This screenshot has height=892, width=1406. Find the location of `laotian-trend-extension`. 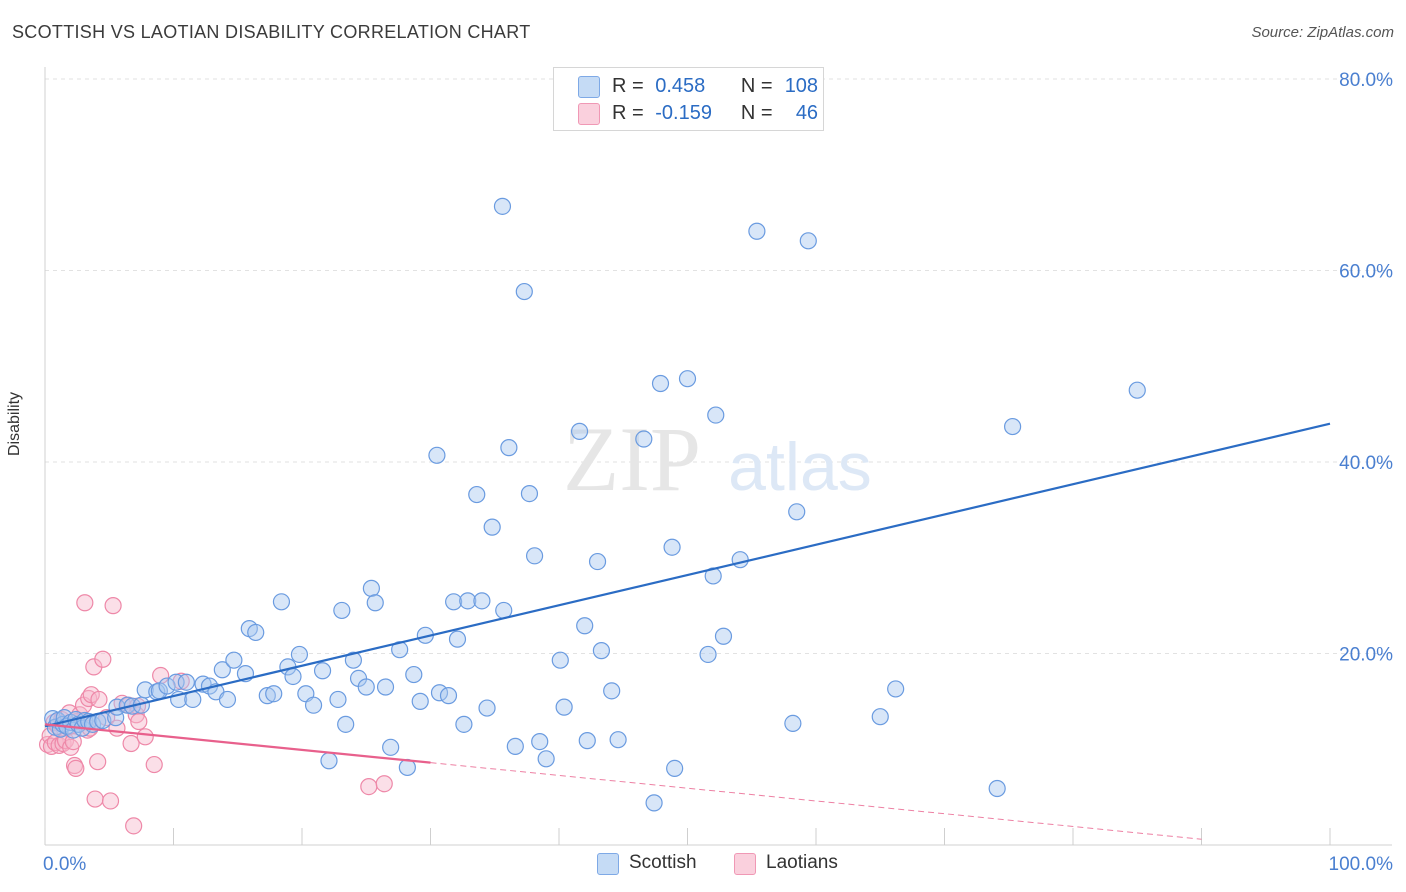

laotian-trend-extension is located at coordinates (816, 801).